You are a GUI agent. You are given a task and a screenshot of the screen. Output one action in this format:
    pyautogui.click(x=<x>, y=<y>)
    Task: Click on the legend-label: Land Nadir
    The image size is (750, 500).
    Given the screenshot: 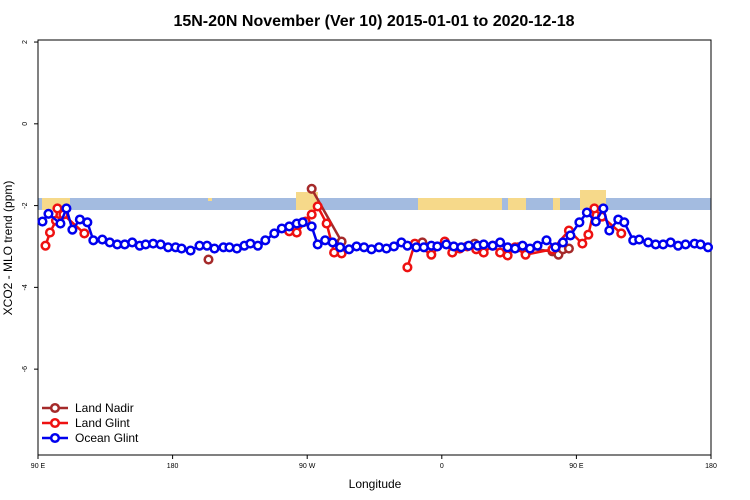 What is the action you would take?
    pyautogui.click(x=104, y=408)
    